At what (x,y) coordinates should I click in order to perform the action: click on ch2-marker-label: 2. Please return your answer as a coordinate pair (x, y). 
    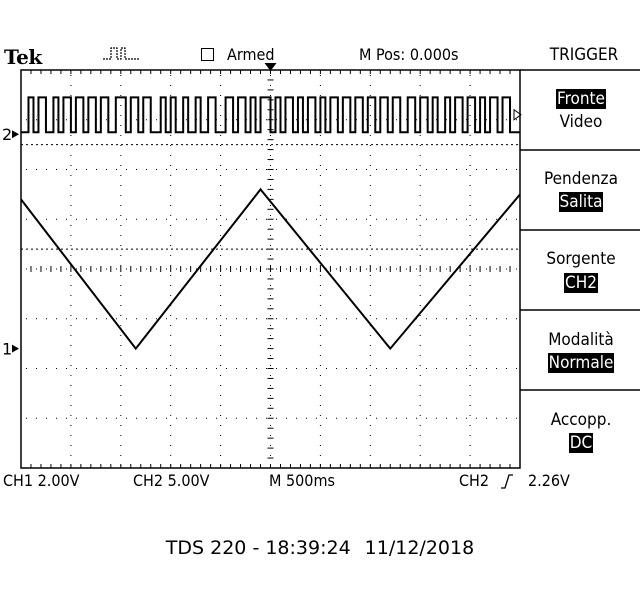
    Looking at the image, I should click on (7, 134).